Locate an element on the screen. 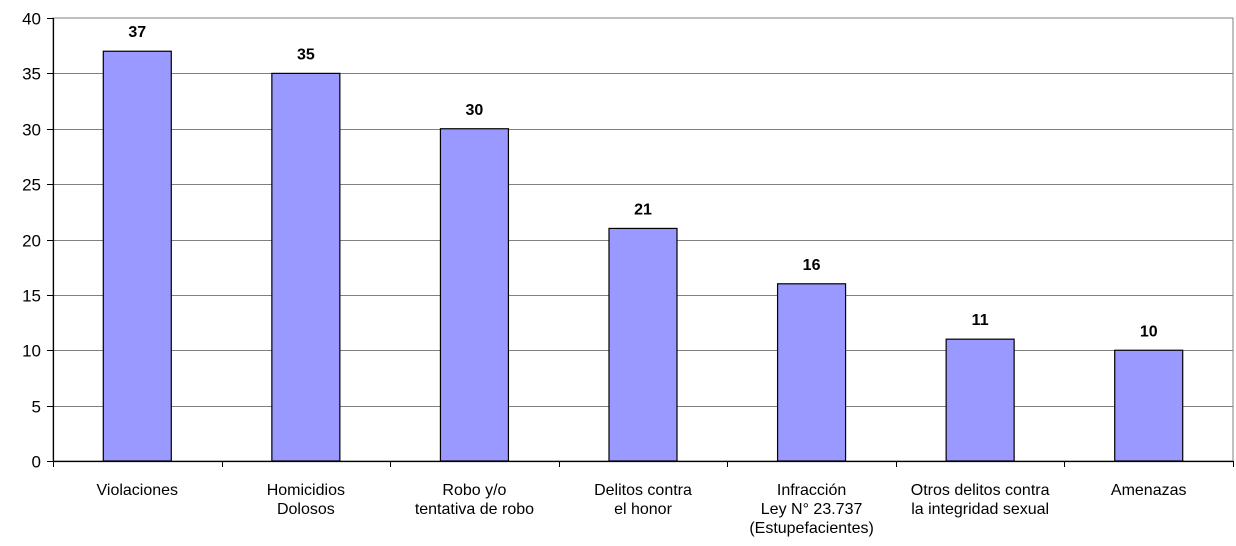 This screenshot has width=1236, height=546. x-tick-label: Otros delitos contra la integridad sexual is located at coordinates (980, 500).